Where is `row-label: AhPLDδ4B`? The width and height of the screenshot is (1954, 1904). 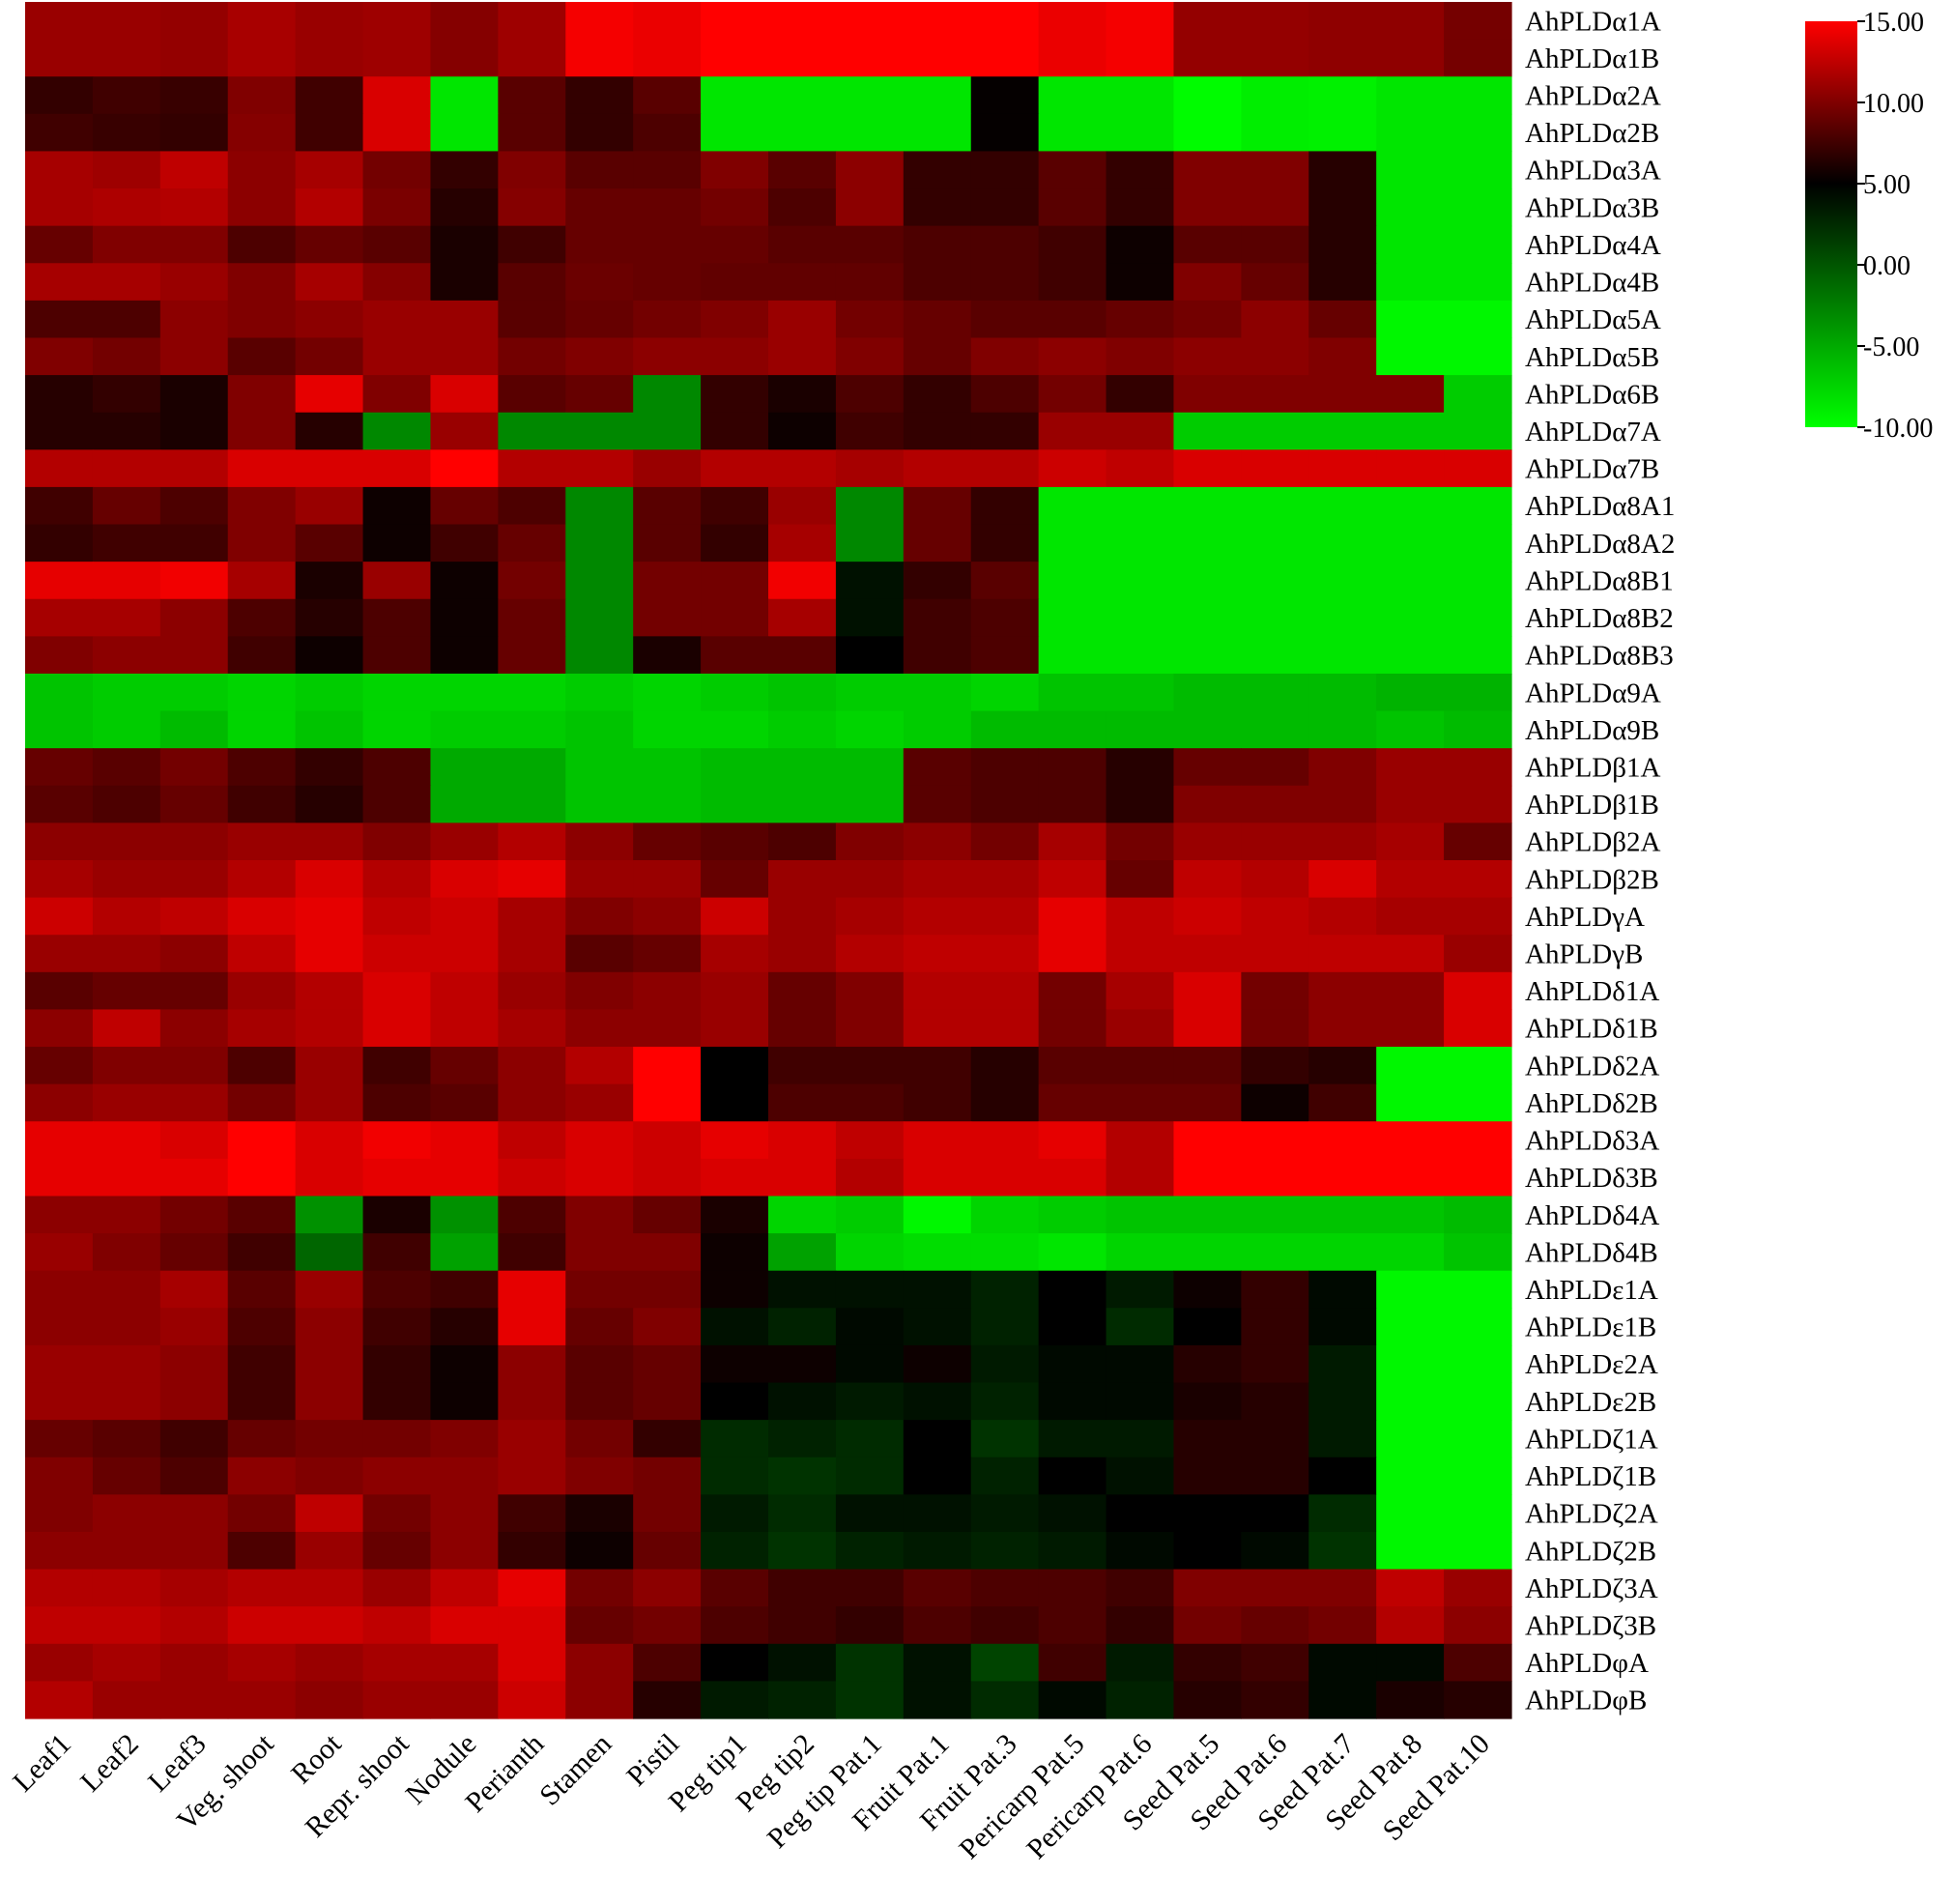 row-label: AhPLDδ4B is located at coordinates (1592, 1252).